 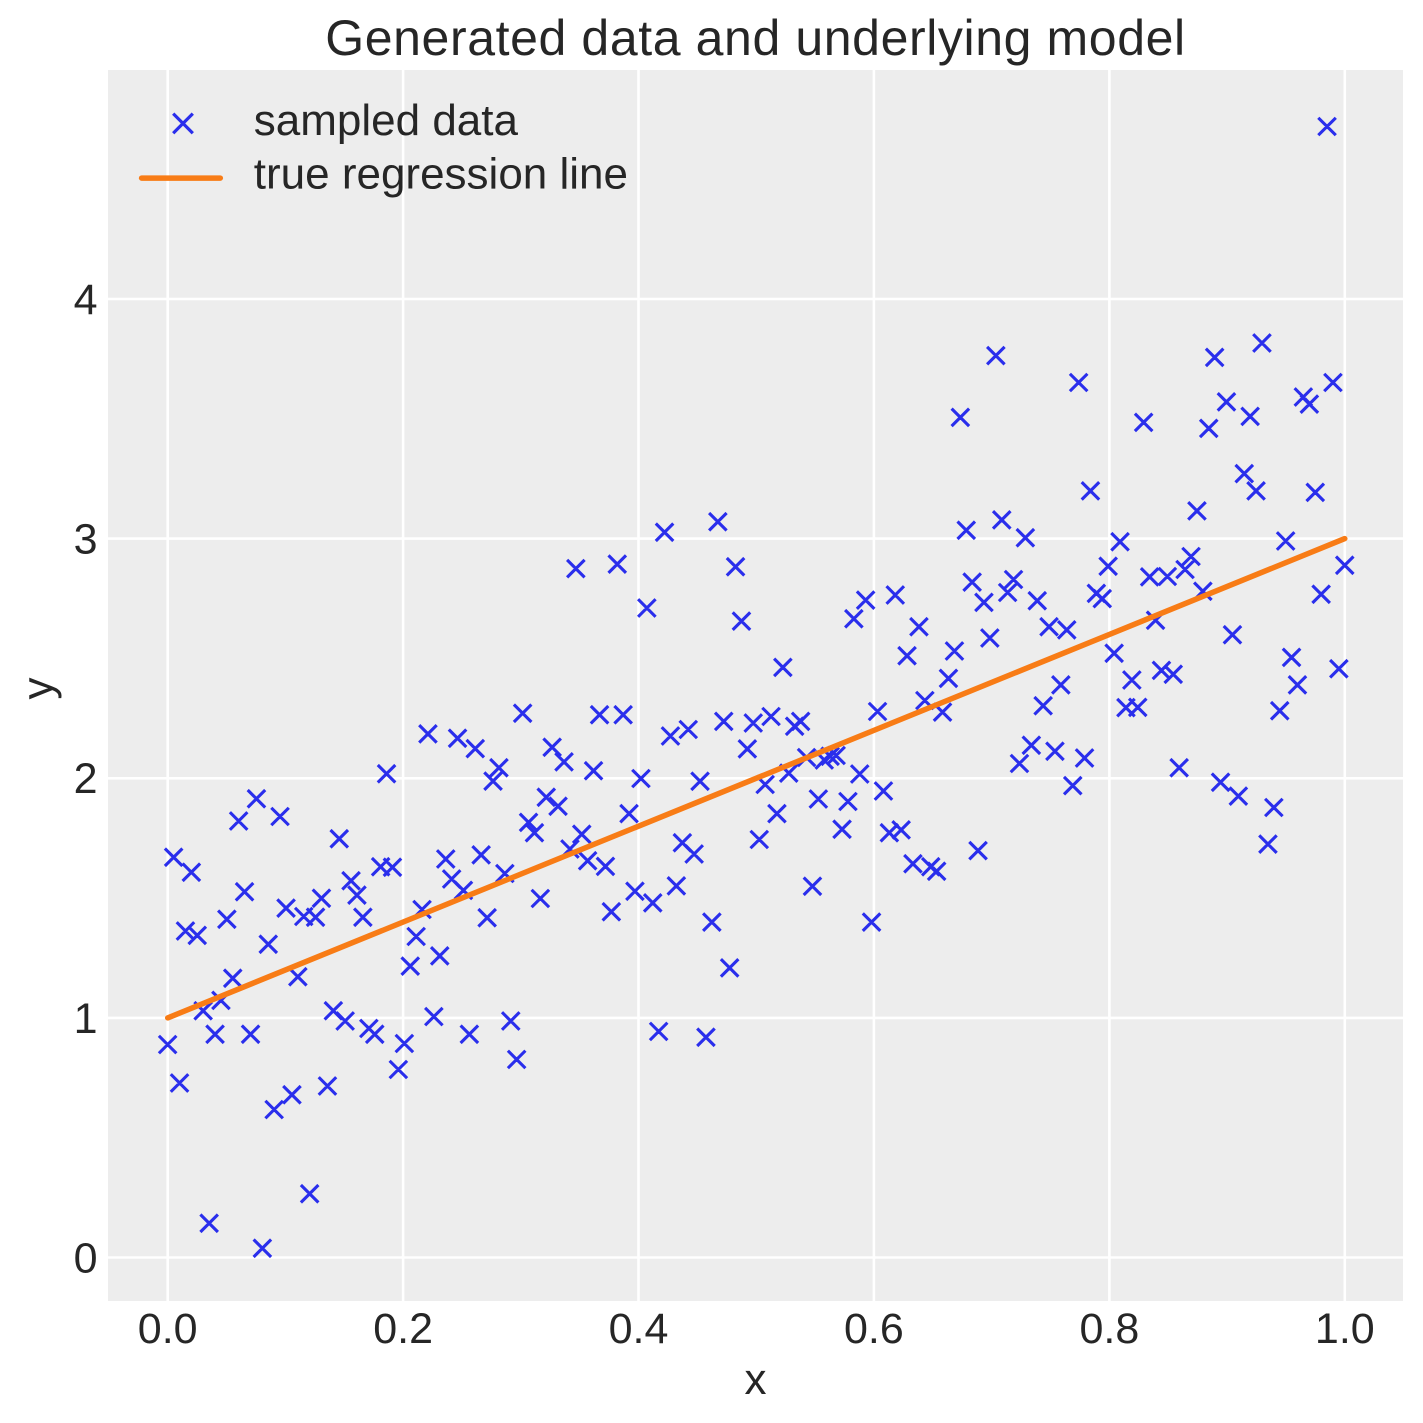 What do you see at coordinates (86, 1258) in the screenshot?
I see `svg-text: 0` at bounding box center [86, 1258].